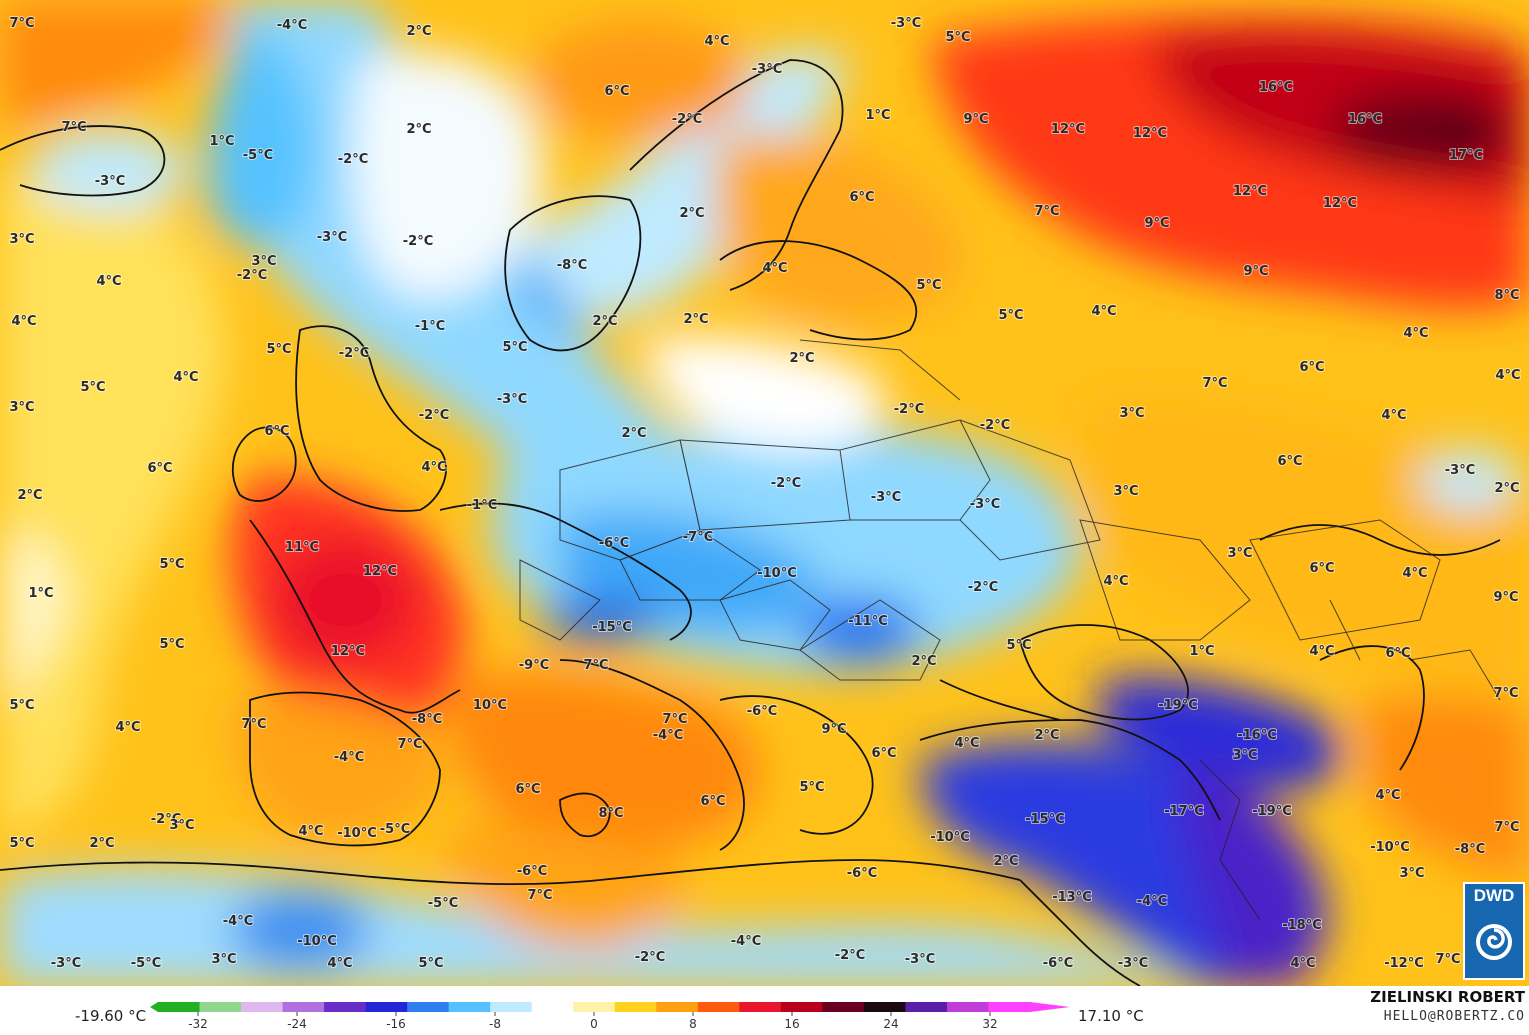 This screenshot has height=1035, width=1529. Describe the element at coordinates (396, 1024) in the screenshot. I see `scale-tick-label: -16` at that location.